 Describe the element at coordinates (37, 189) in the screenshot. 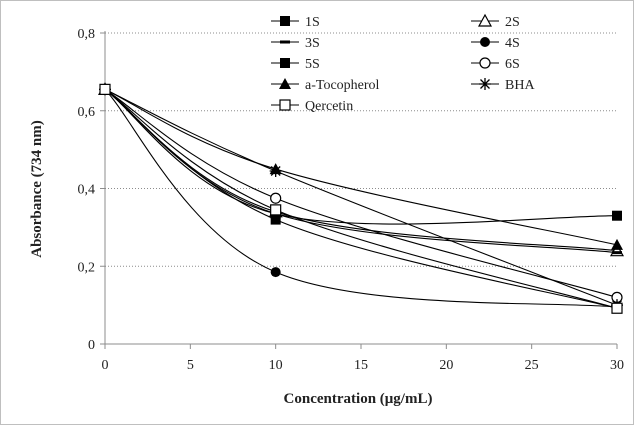

I see `y-axis-title: Absorbance (734 nm)` at that location.